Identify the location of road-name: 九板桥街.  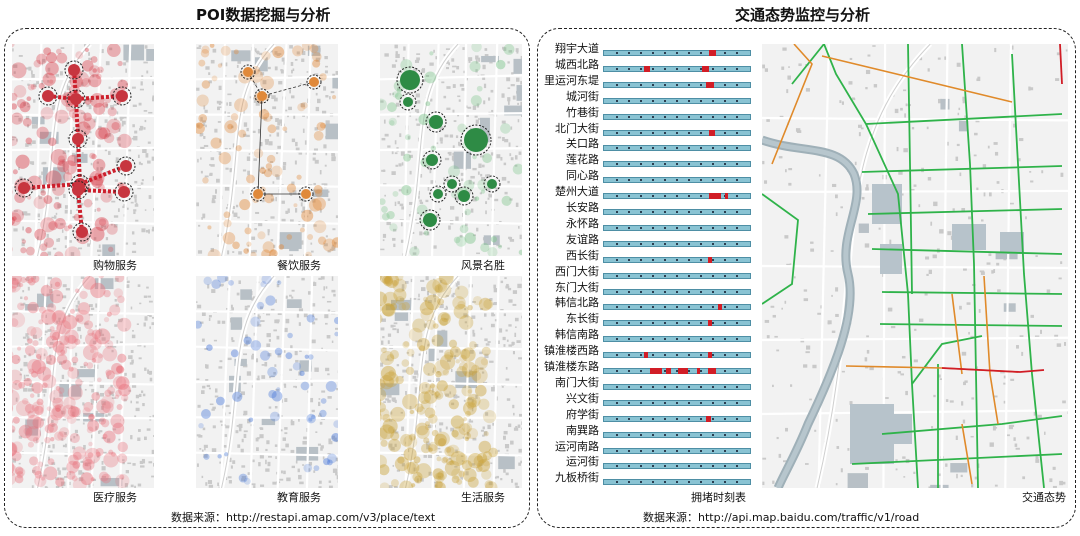
(577, 478).